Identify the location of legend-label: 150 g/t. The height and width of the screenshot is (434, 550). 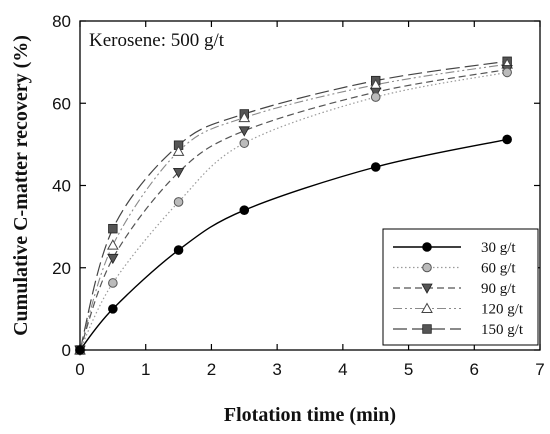
(502, 330).